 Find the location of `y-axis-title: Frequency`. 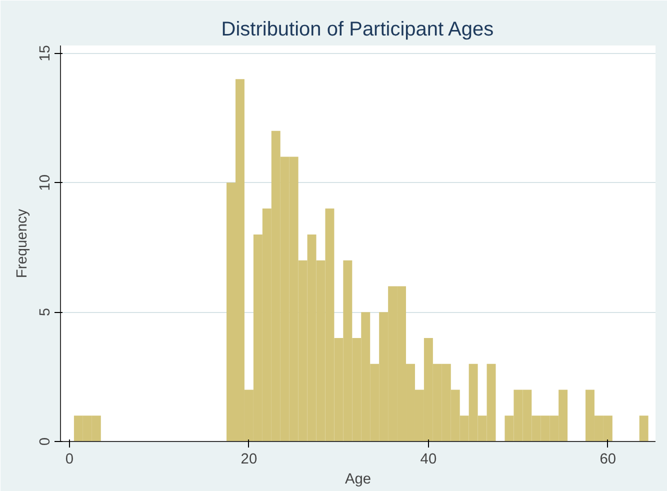

y-axis-title: Frequency is located at coordinates (22, 243).